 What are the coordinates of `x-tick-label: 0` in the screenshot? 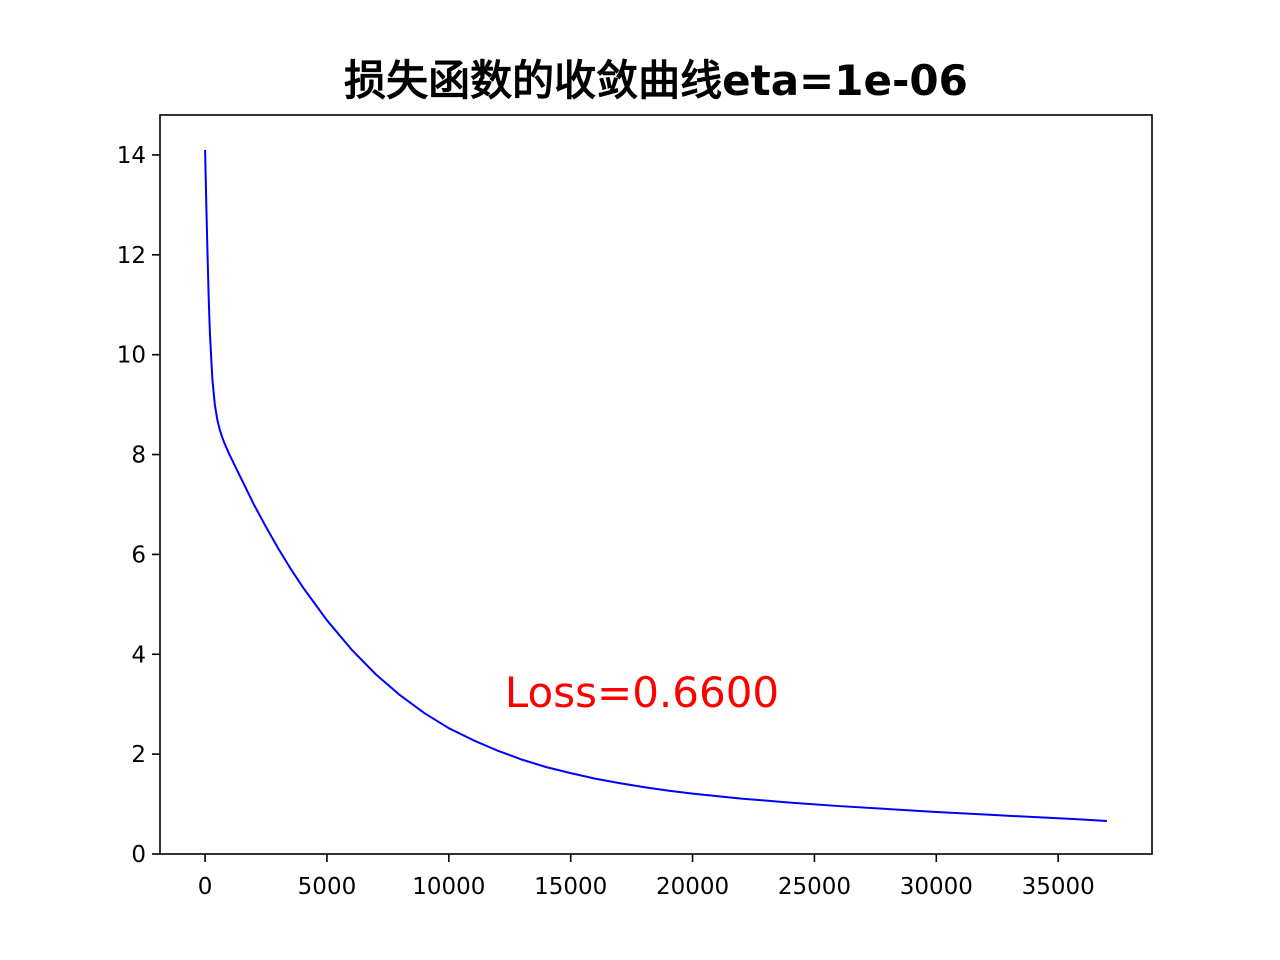 It's located at (205, 887).